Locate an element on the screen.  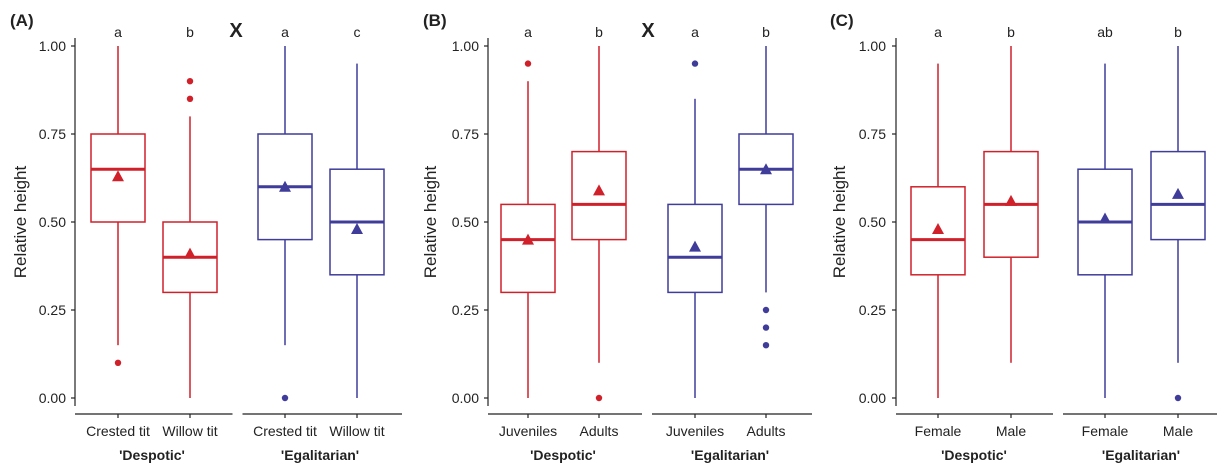
box-1-2-1: a Crested tit is located at coordinates (285, 231).